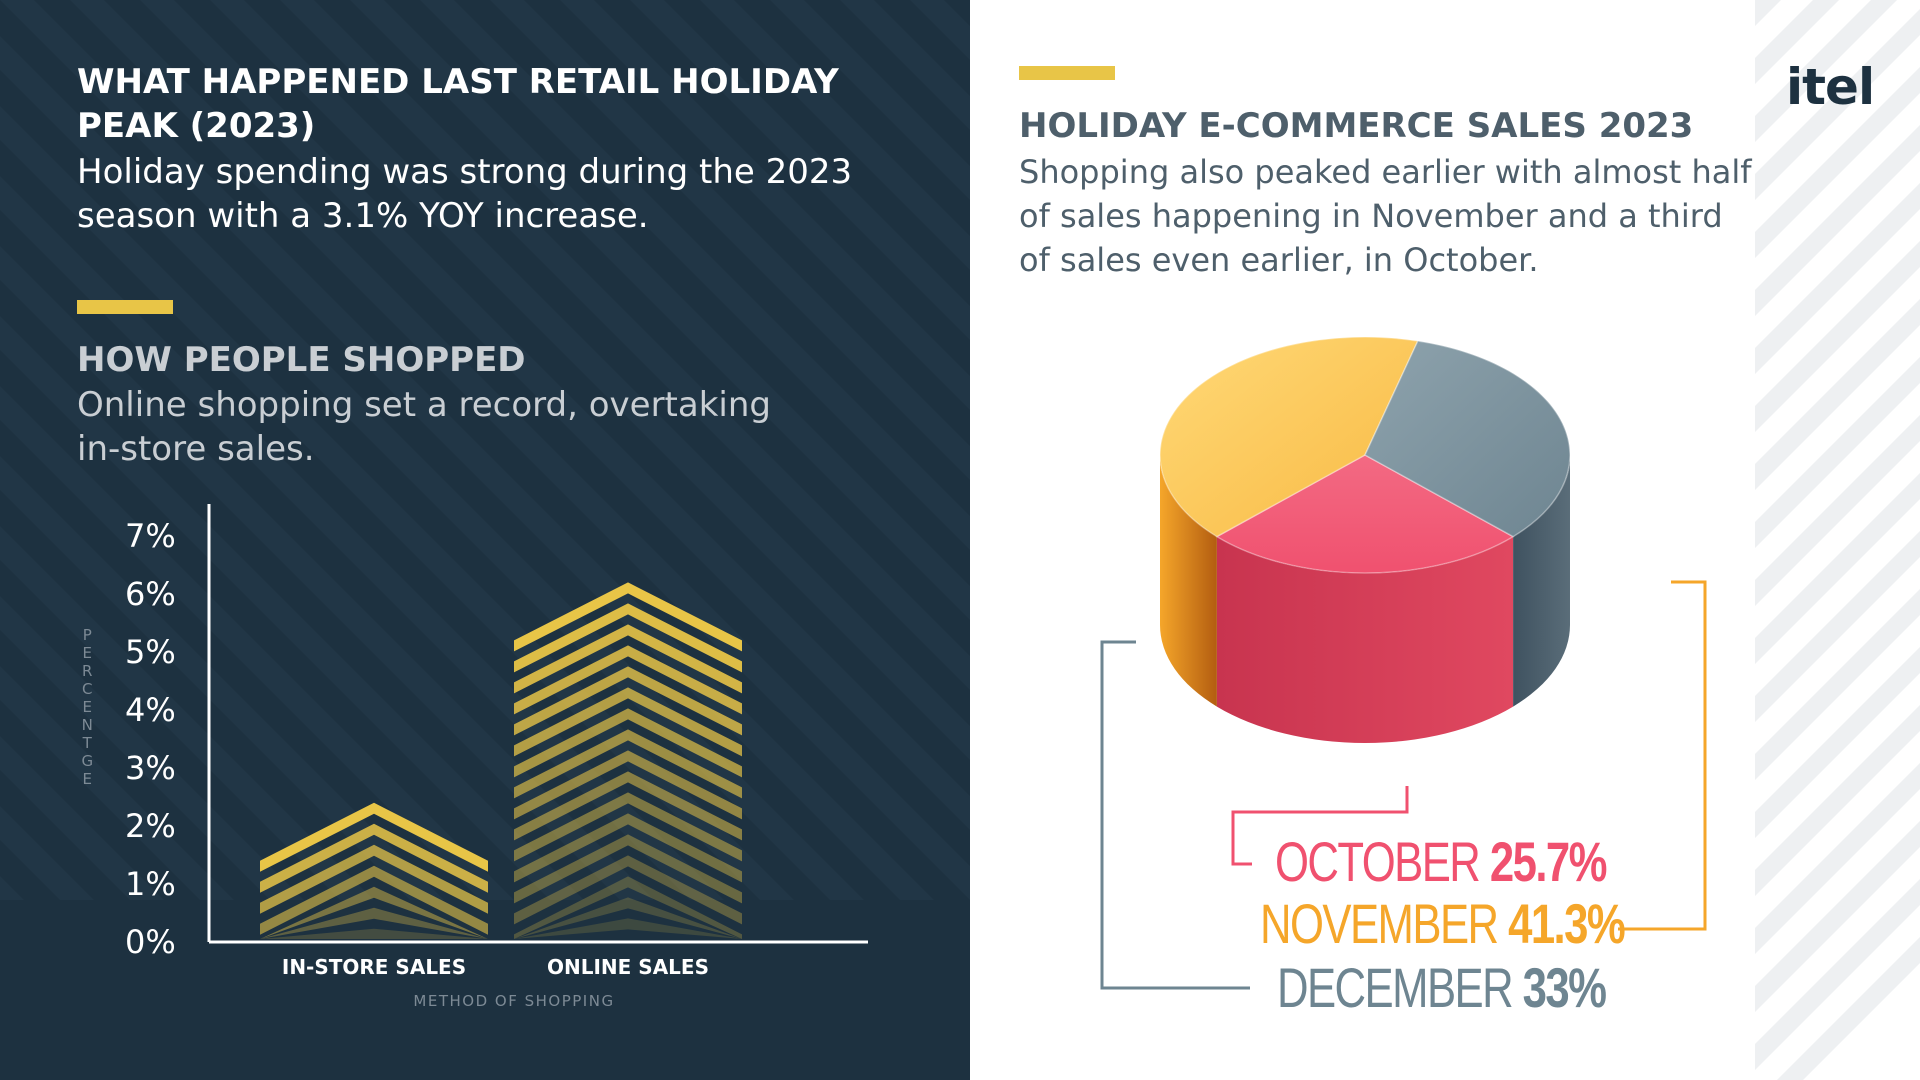  I want to click on bar-online-sales, so click(628, 760).